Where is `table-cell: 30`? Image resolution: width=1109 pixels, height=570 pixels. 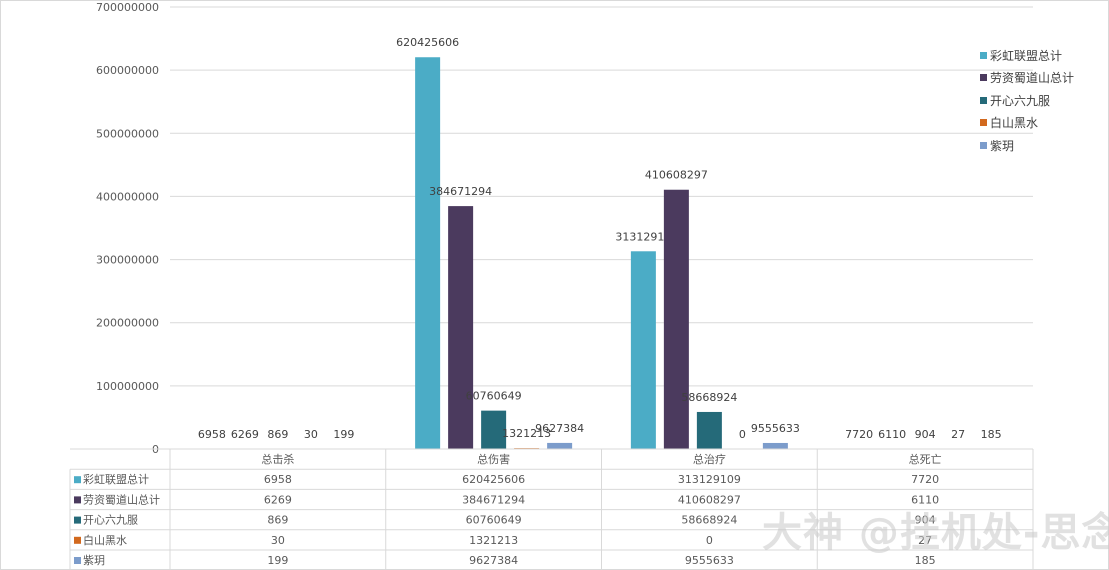 table-cell: 30 is located at coordinates (278, 540).